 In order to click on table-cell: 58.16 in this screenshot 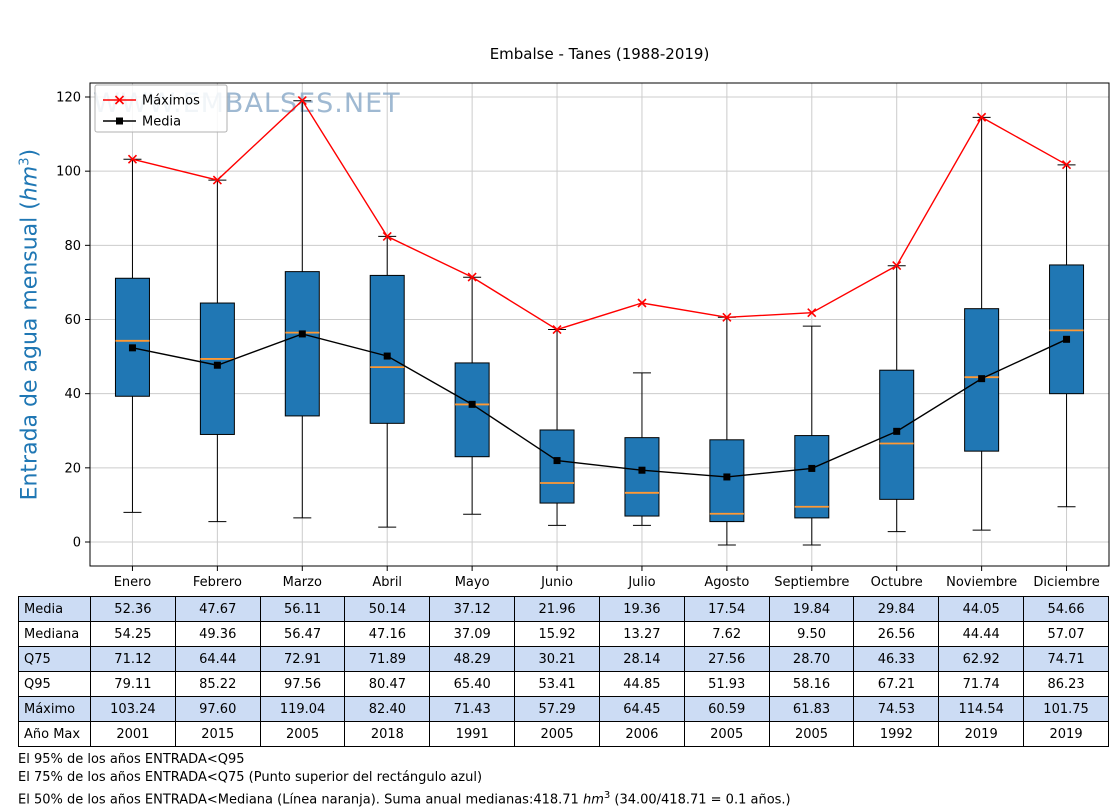, I will do `click(811, 684)`.